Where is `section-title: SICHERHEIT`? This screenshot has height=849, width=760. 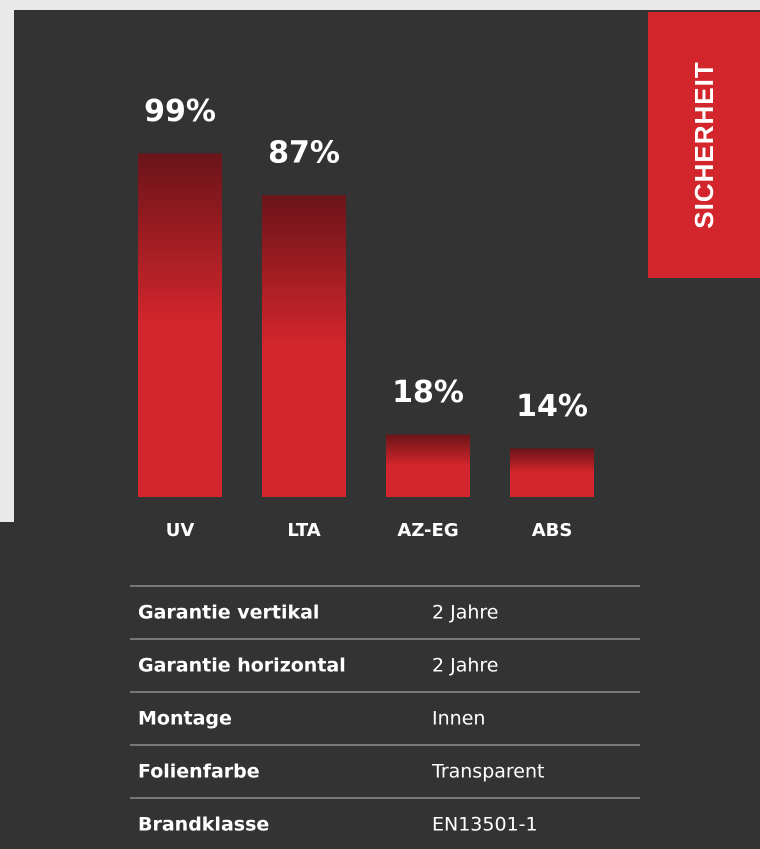
section-title: SICHERHEIT is located at coordinates (704, 144).